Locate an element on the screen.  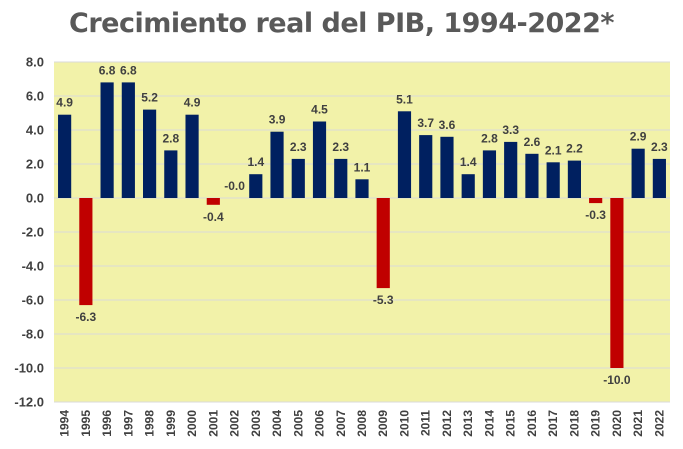
x-tick-label: 2005 is located at coordinates (298, 423).